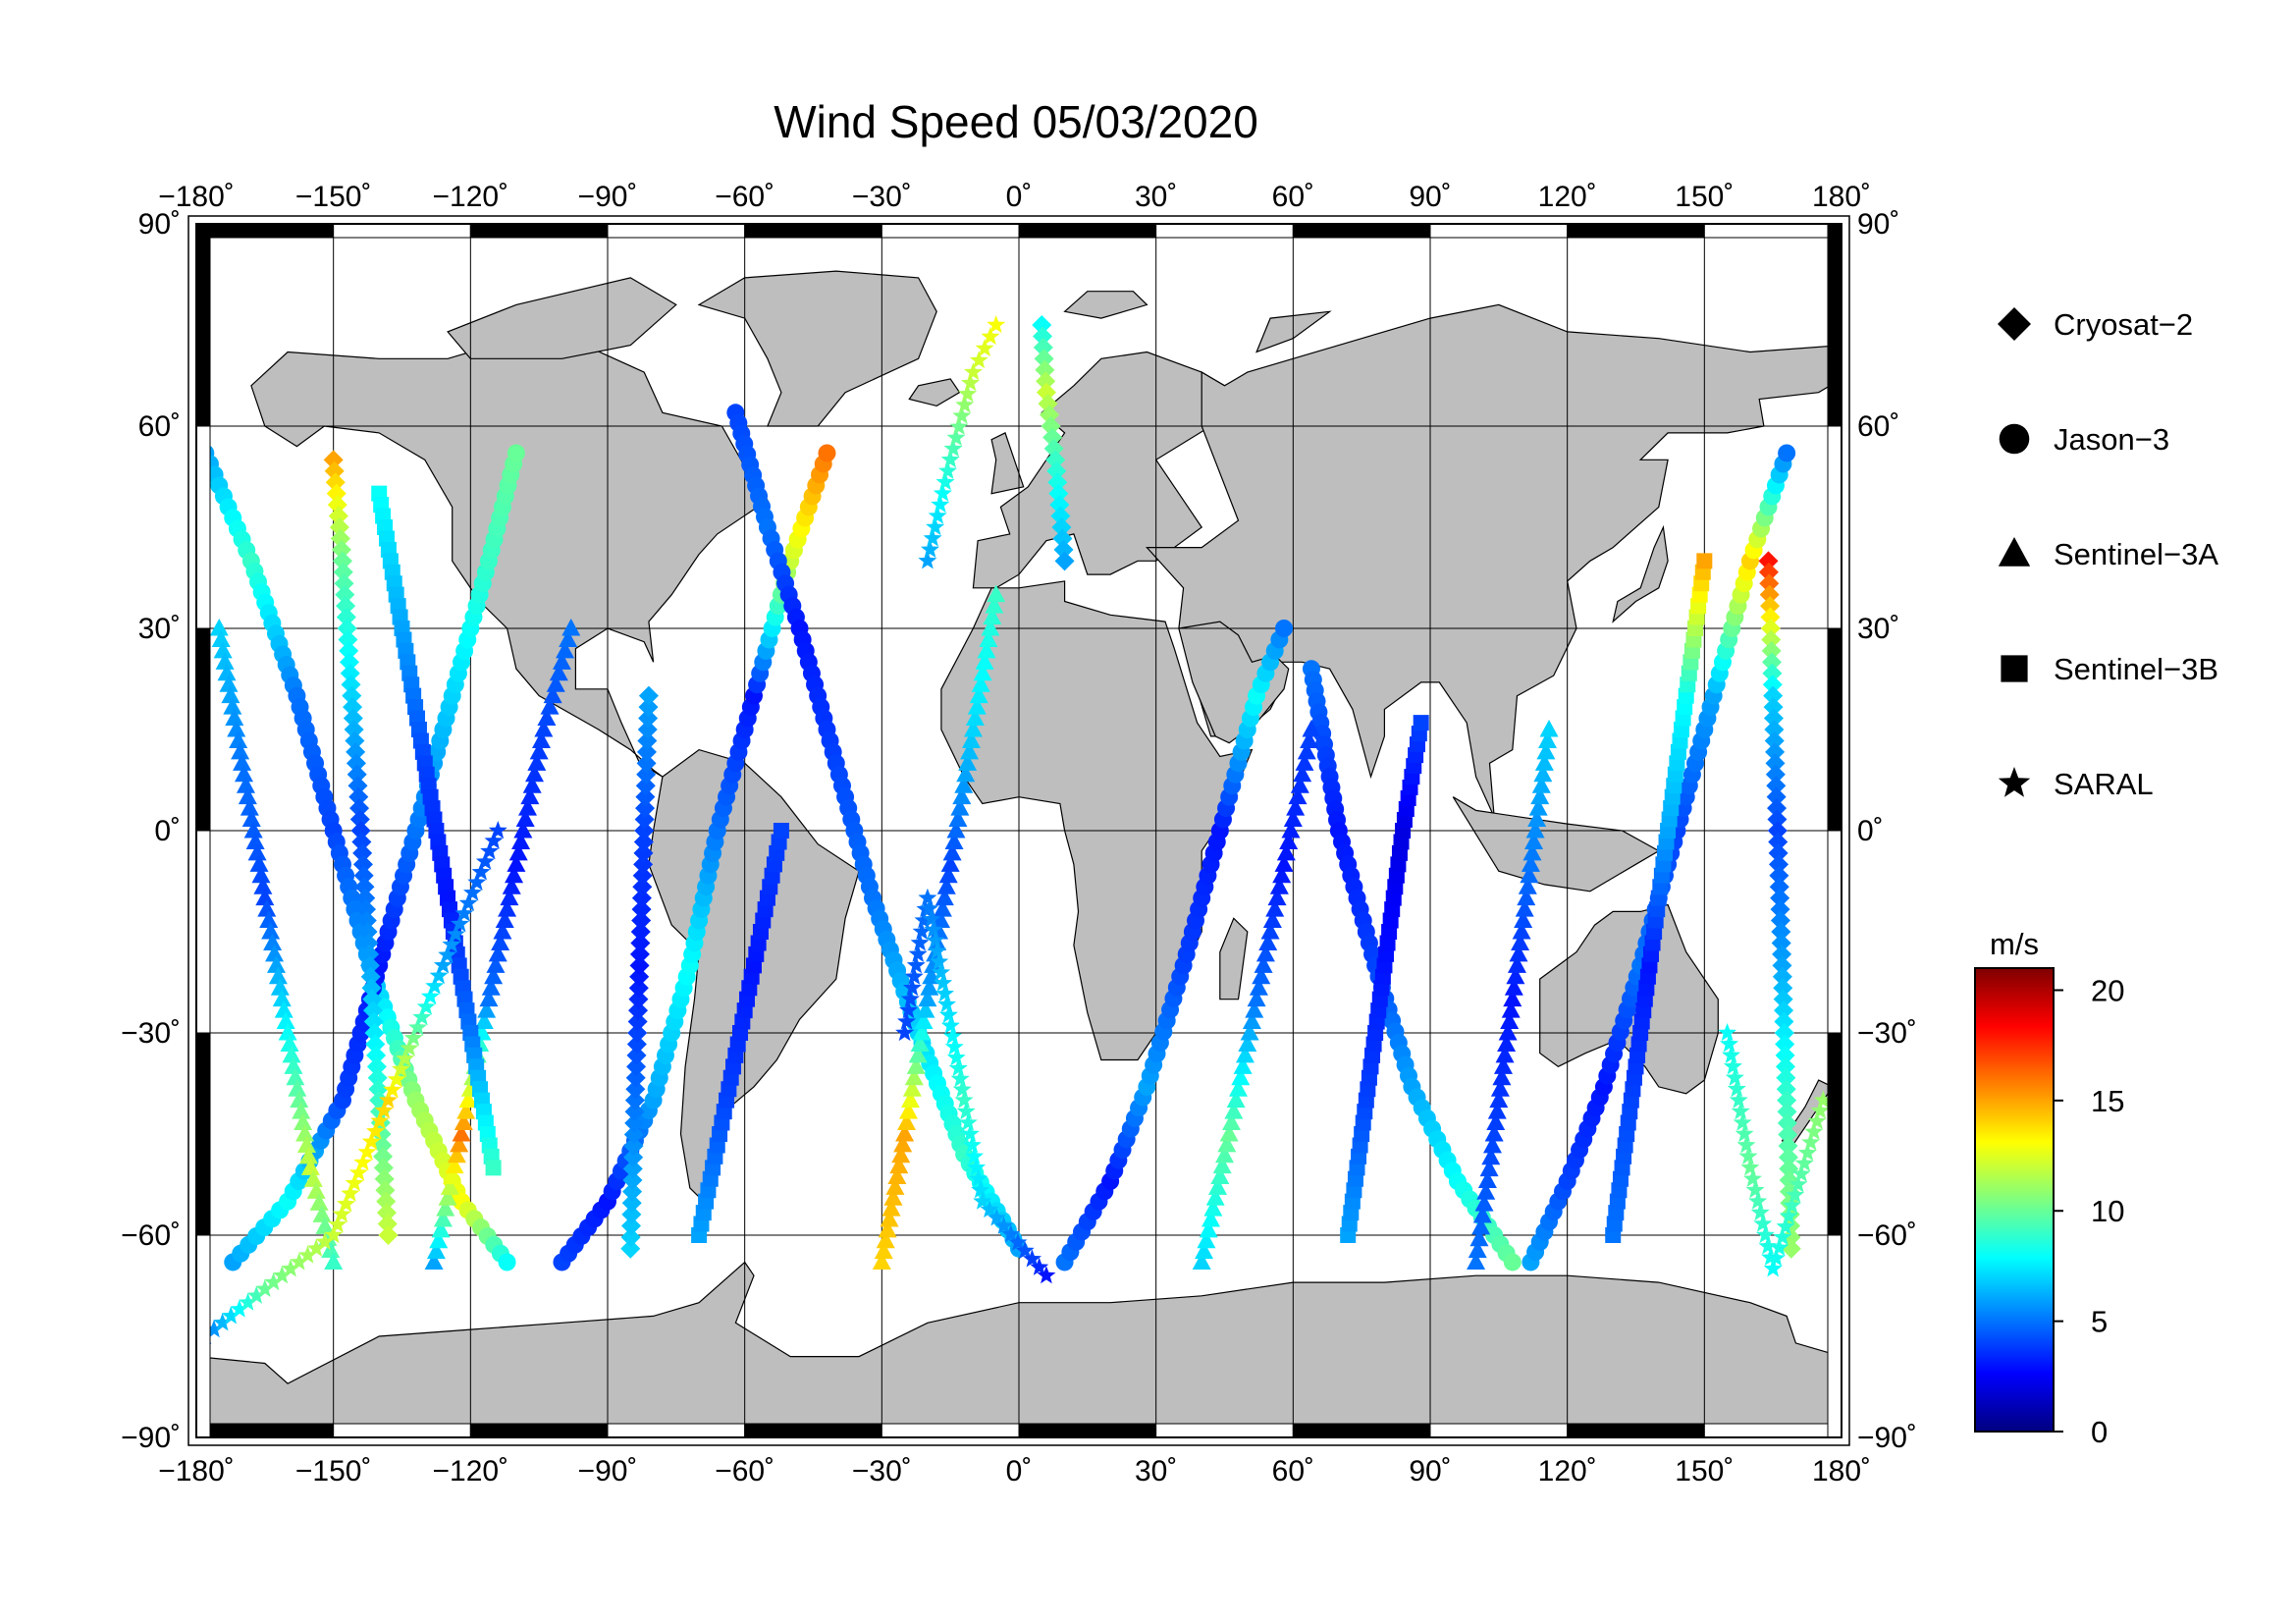  I want to click on legend-item-diamond: Cryosat−2, so click(2095, 324).